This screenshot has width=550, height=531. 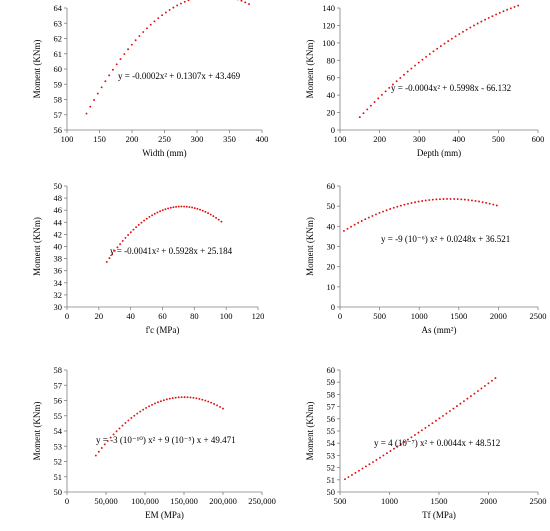 I want to click on y-tick-label: 140, so click(x=328, y=8).